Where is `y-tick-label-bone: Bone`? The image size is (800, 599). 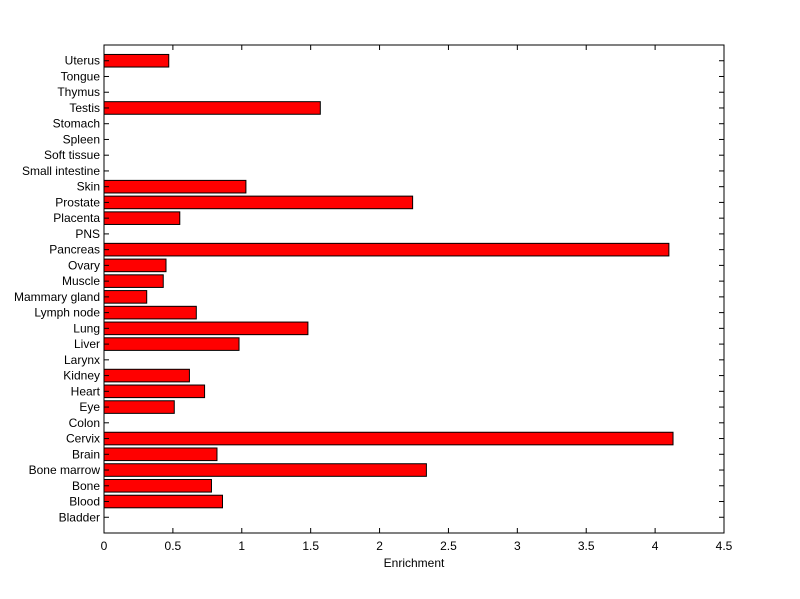
y-tick-label-bone: Bone is located at coordinates (86, 486).